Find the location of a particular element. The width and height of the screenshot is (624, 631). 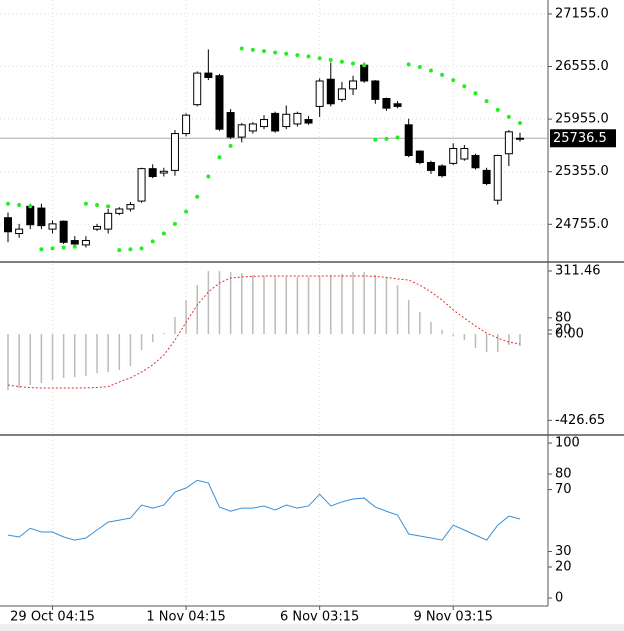

x-tick-label: 29 Oct 04:15 is located at coordinates (52, 617).